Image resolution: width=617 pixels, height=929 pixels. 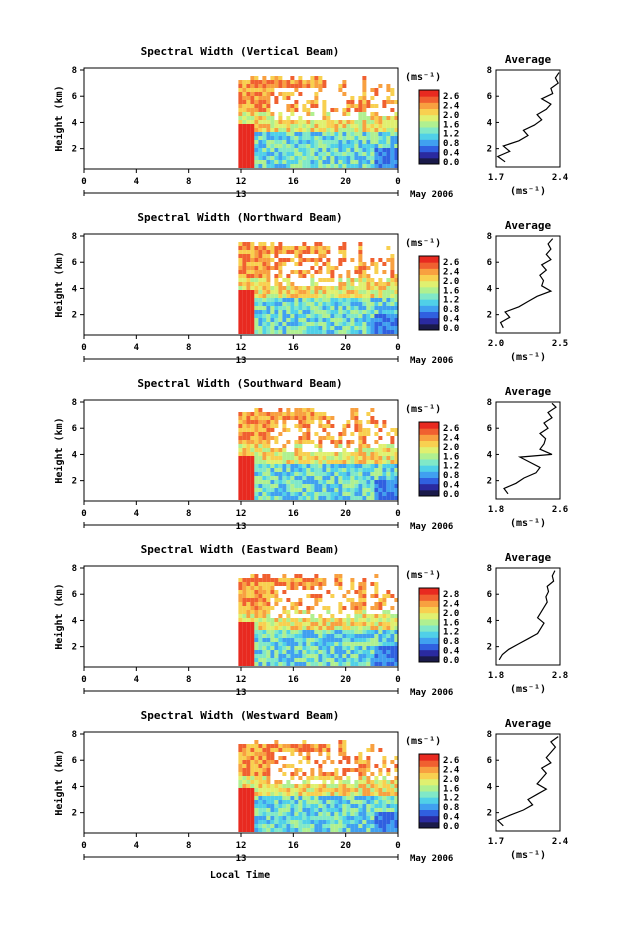 What do you see at coordinates (429, 788) in the screenshot?
I see `colorbar-swatch` at bounding box center [429, 788].